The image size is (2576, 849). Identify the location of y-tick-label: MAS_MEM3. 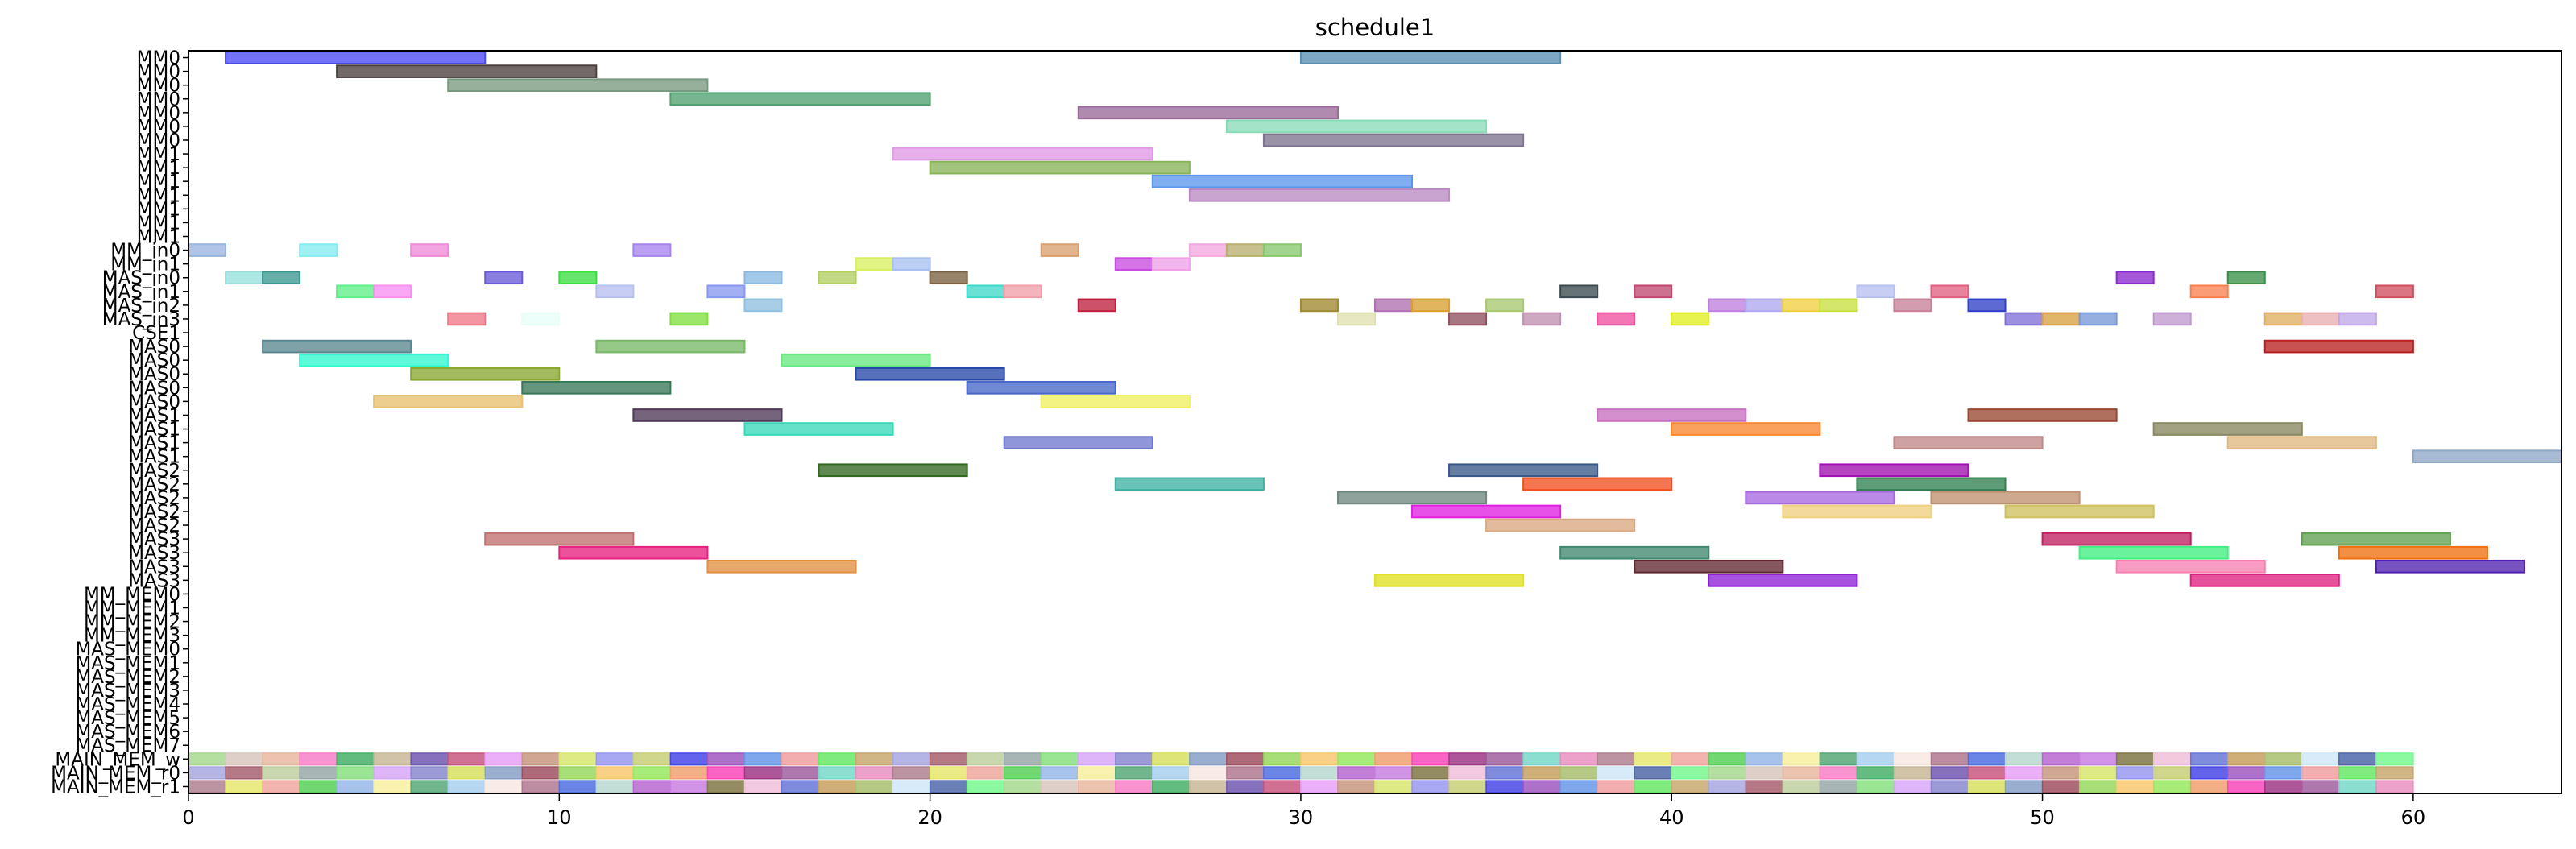
(127, 691).